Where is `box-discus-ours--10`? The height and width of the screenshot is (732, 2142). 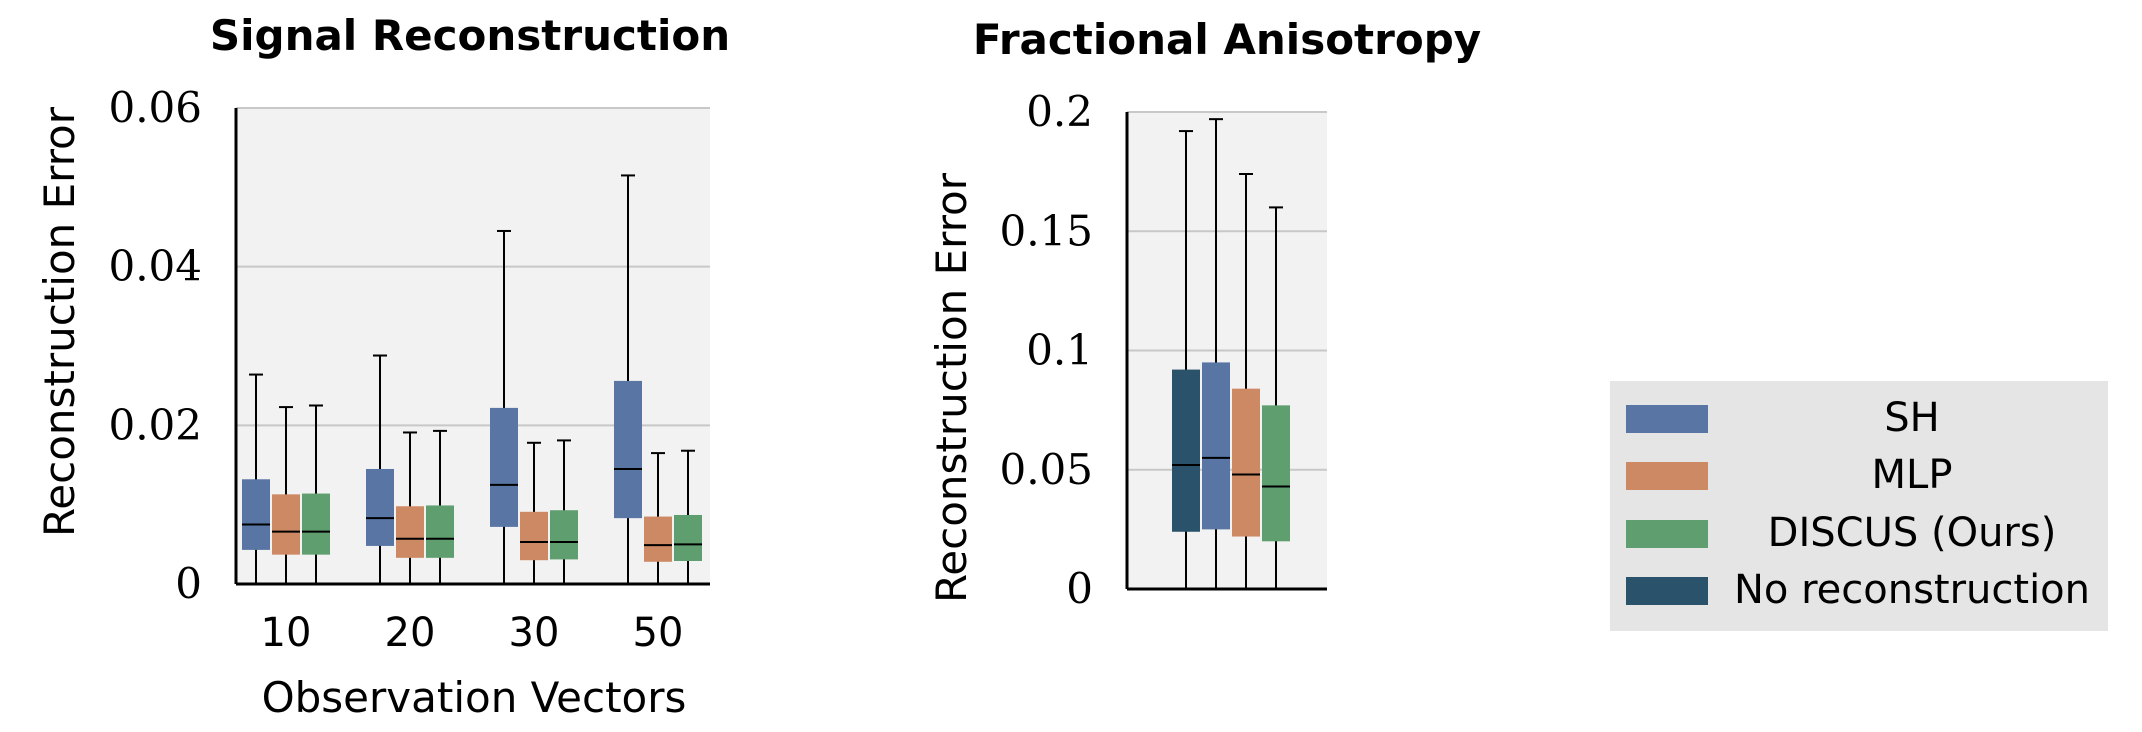 box-discus-ours--10 is located at coordinates (316, 494).